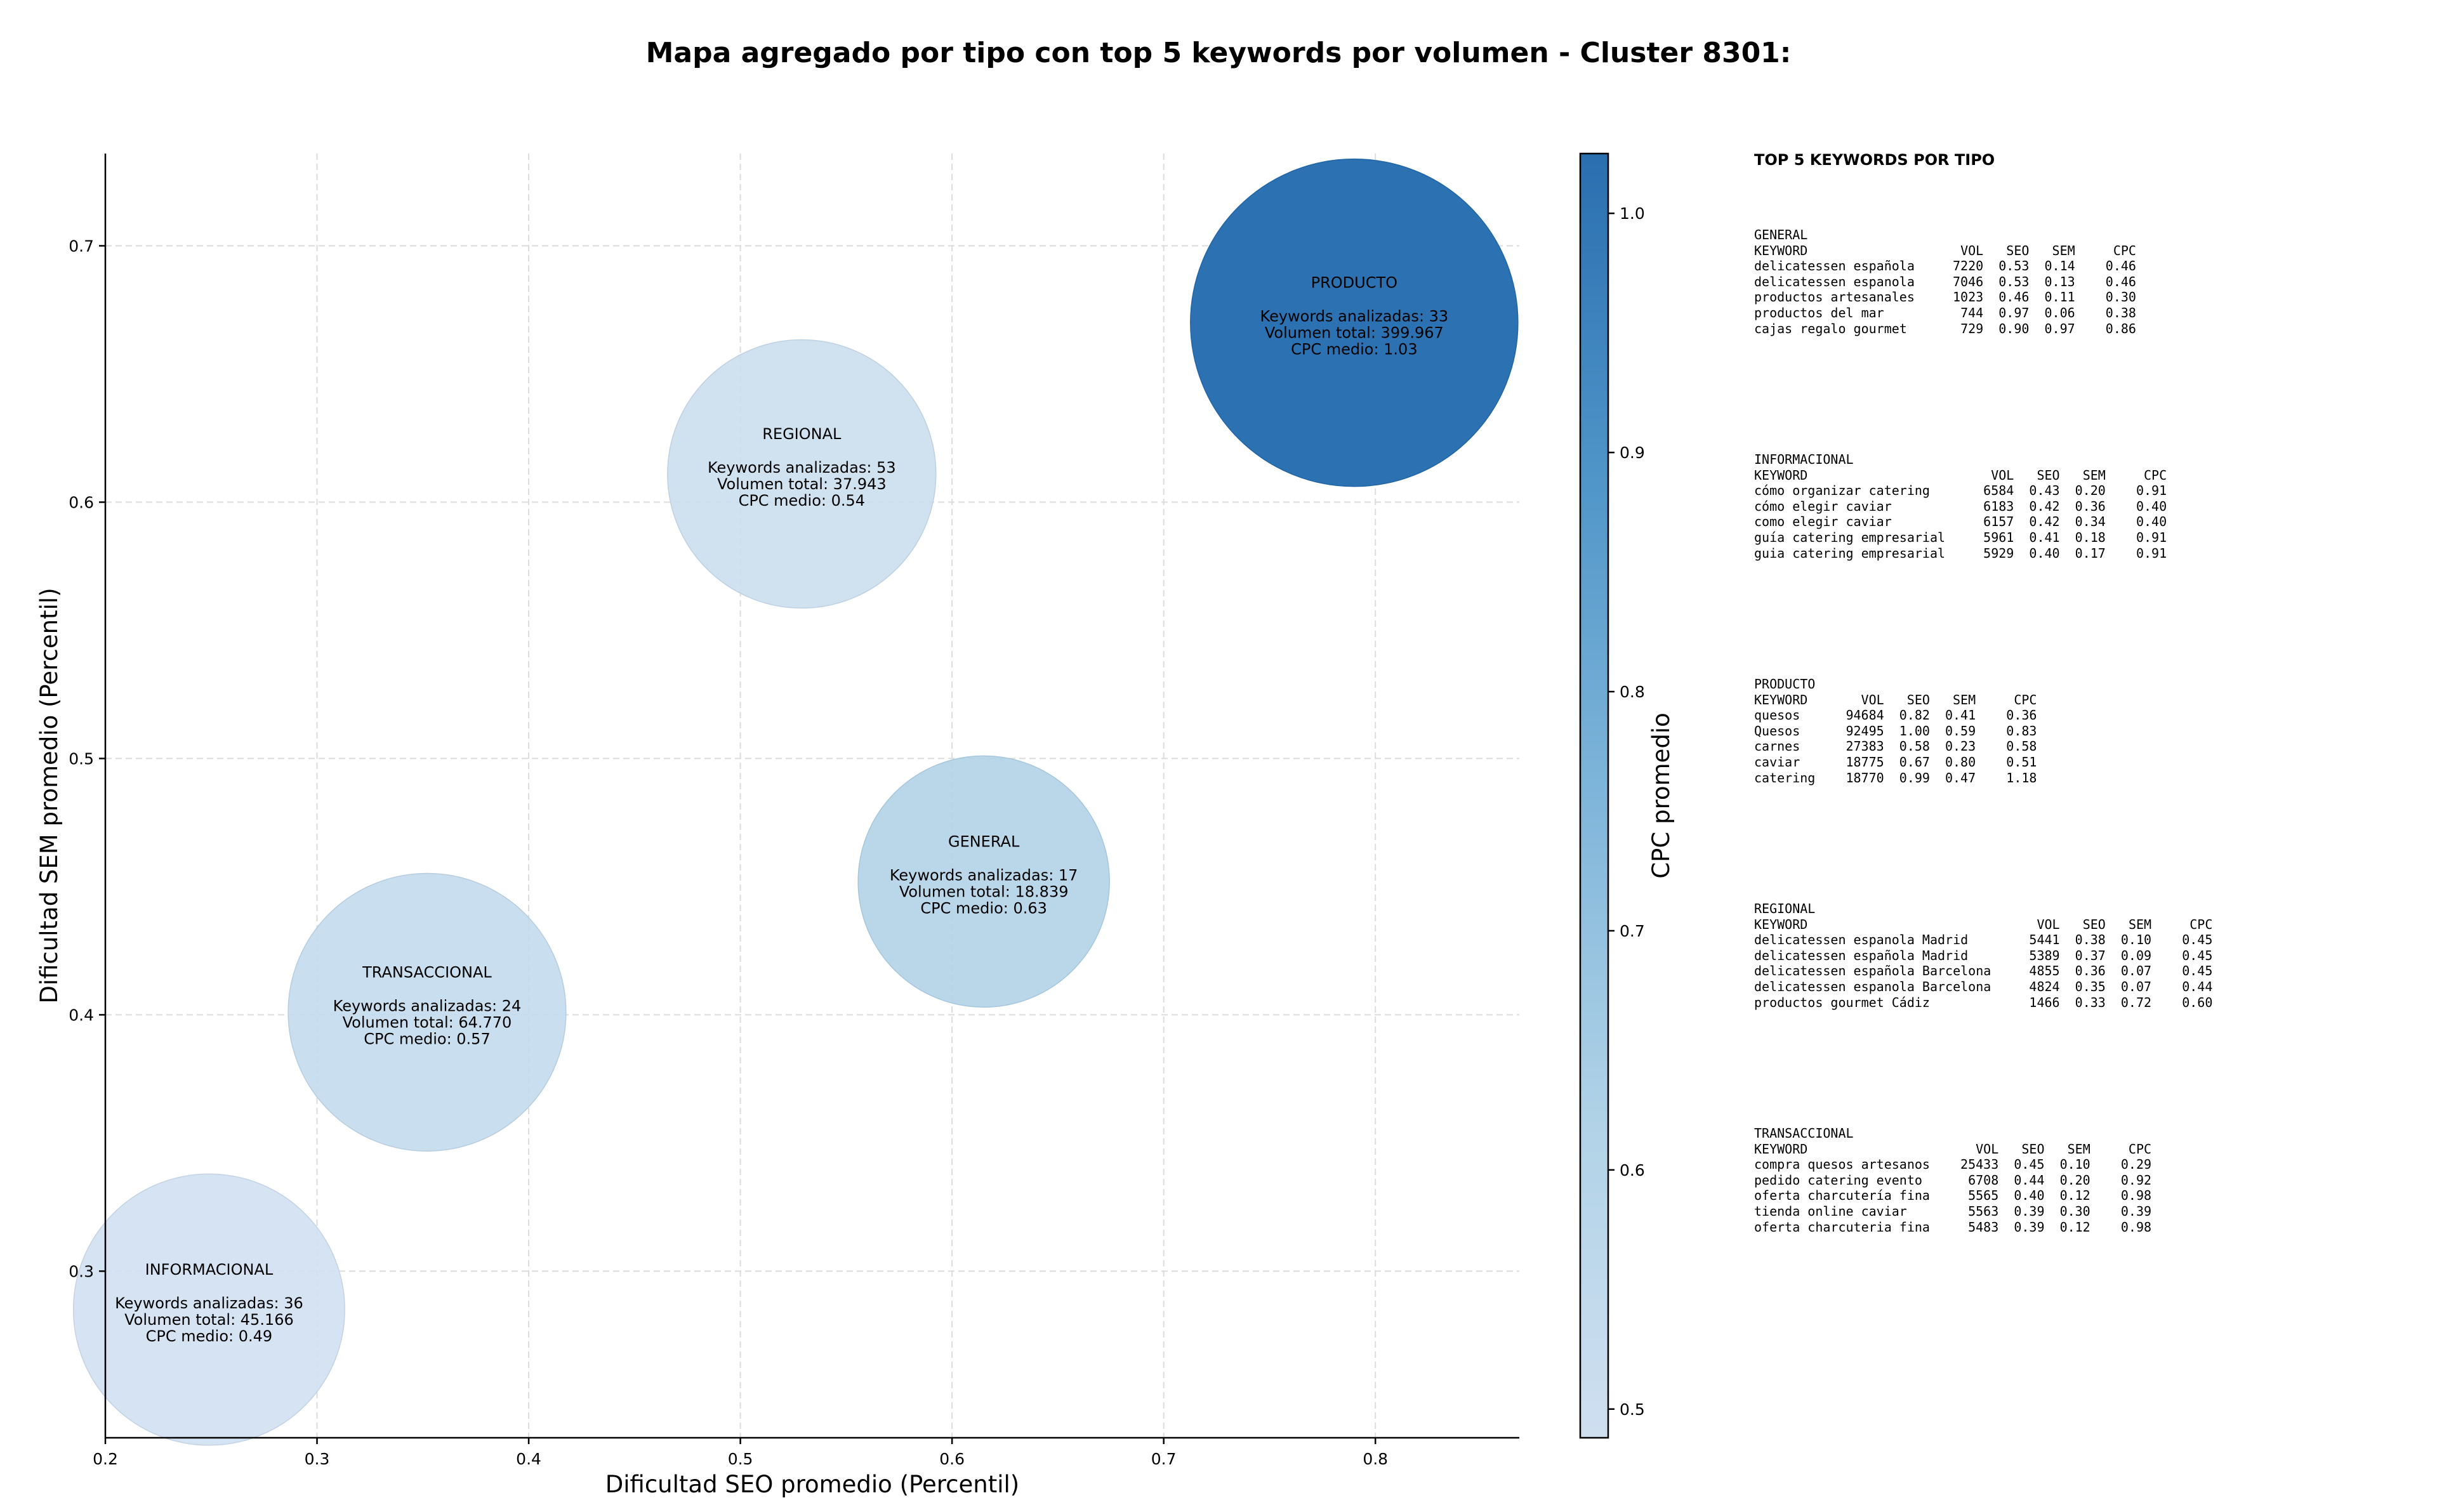 The width and height of the screenshot is (2437, 1512). I want to click on keywords-cell: 0.86, so click(2120, 328).